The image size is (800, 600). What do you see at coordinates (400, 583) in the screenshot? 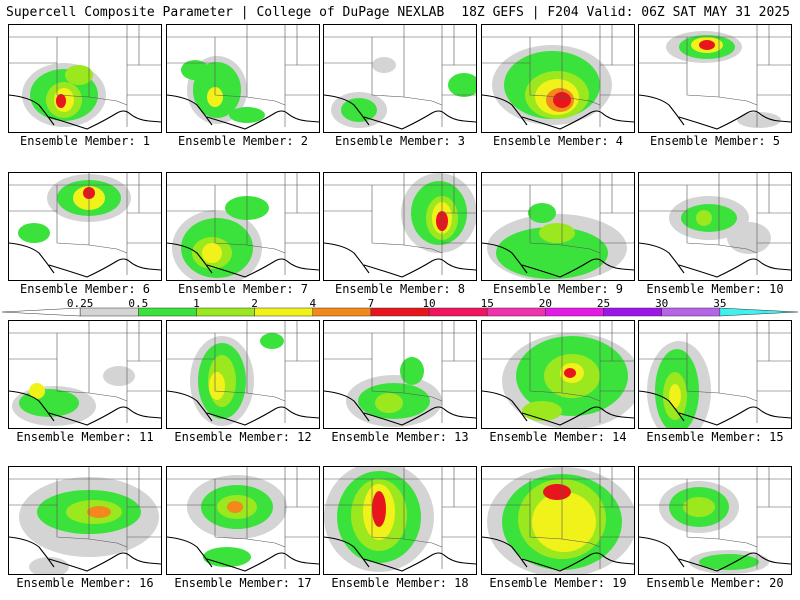
I see `panel-label: Ensemble Member: 18` at bounding box center [400, 583].